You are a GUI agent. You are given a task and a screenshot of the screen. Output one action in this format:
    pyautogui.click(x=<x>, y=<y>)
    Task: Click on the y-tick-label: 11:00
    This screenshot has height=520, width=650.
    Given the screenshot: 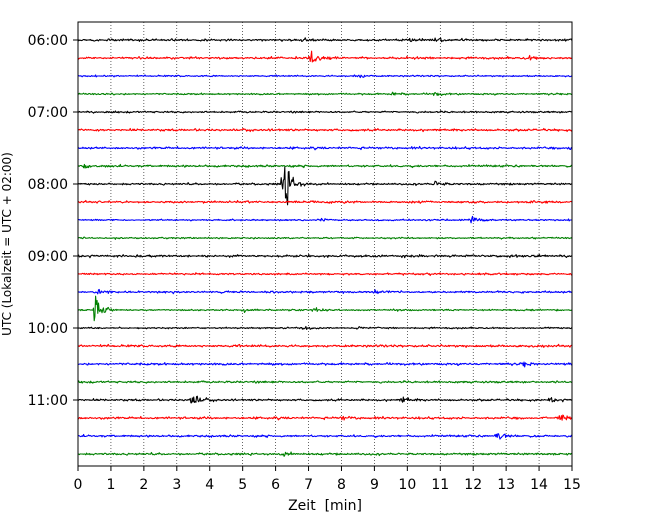 What is the action you would take?
    pyautogui.click(x=48, y=401)
    